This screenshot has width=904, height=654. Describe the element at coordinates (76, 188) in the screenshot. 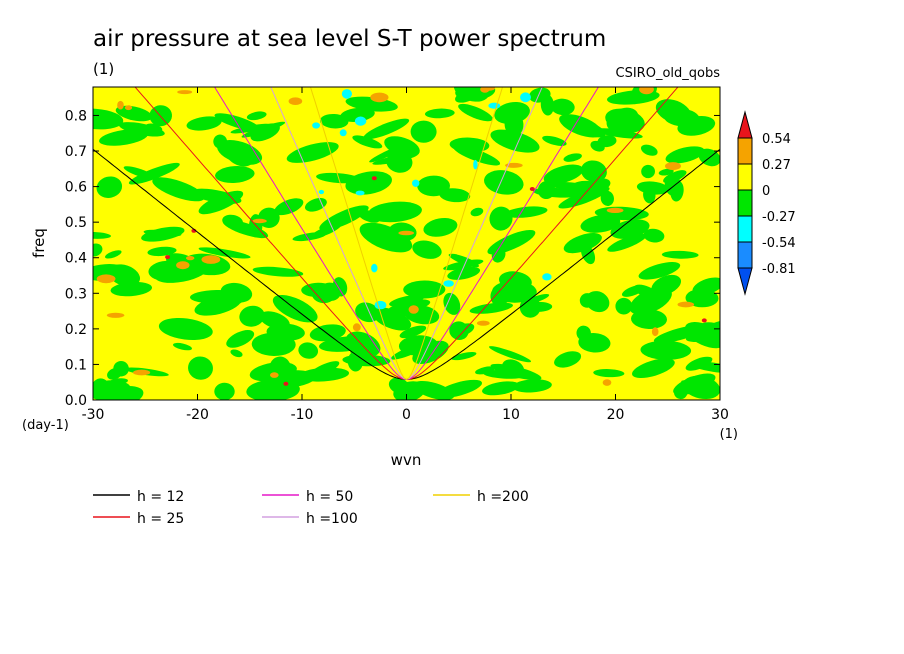

I see `y-tick-label: 0.6` at that location.